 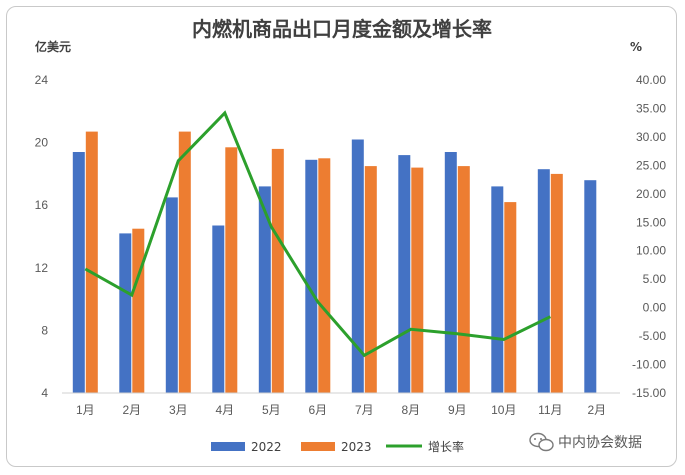 I want to click on left-tick-label: 24, so click(x=42, y=80).